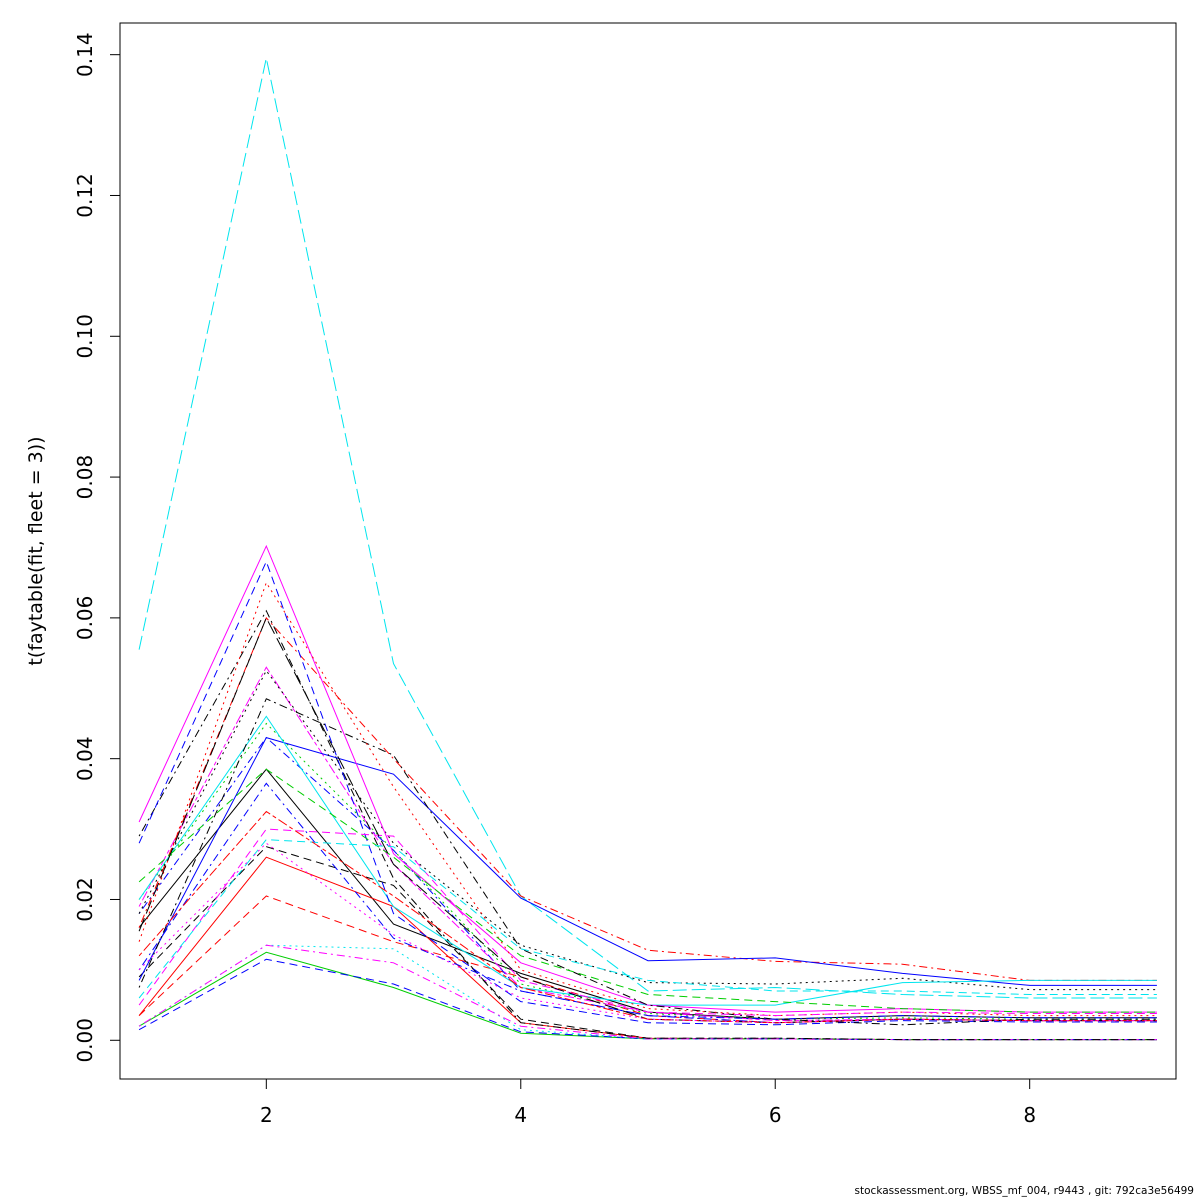 This screenshot has height=1200, width=1200. What do you see at coordinates (775, 1115) in the screenshot?
I see `x-tick-label: 6` at bounding box center [775, 1115].